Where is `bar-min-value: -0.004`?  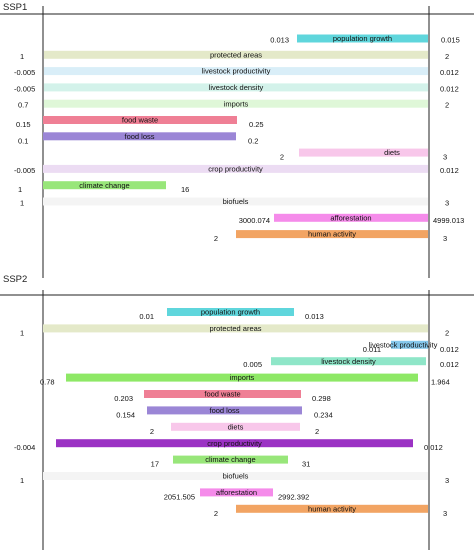
bar-min-value: -0.004 is located at coordinates (24, 447).